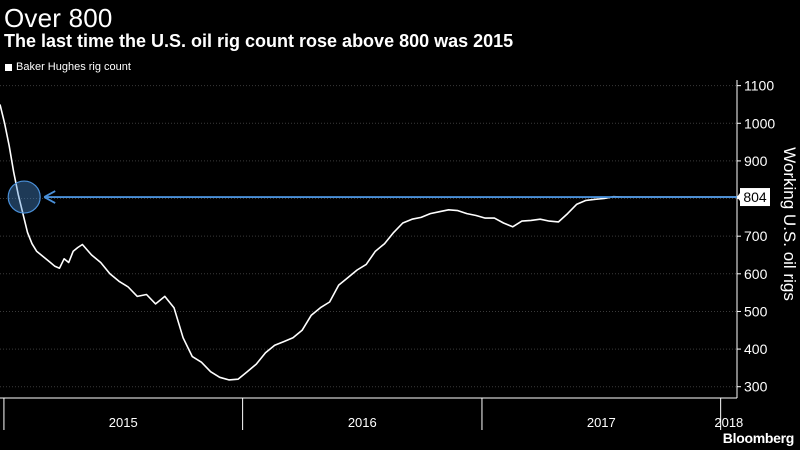 This screenshot has width=800, height=450. I want to click on chart-title: Over 800, so click(58, 18).